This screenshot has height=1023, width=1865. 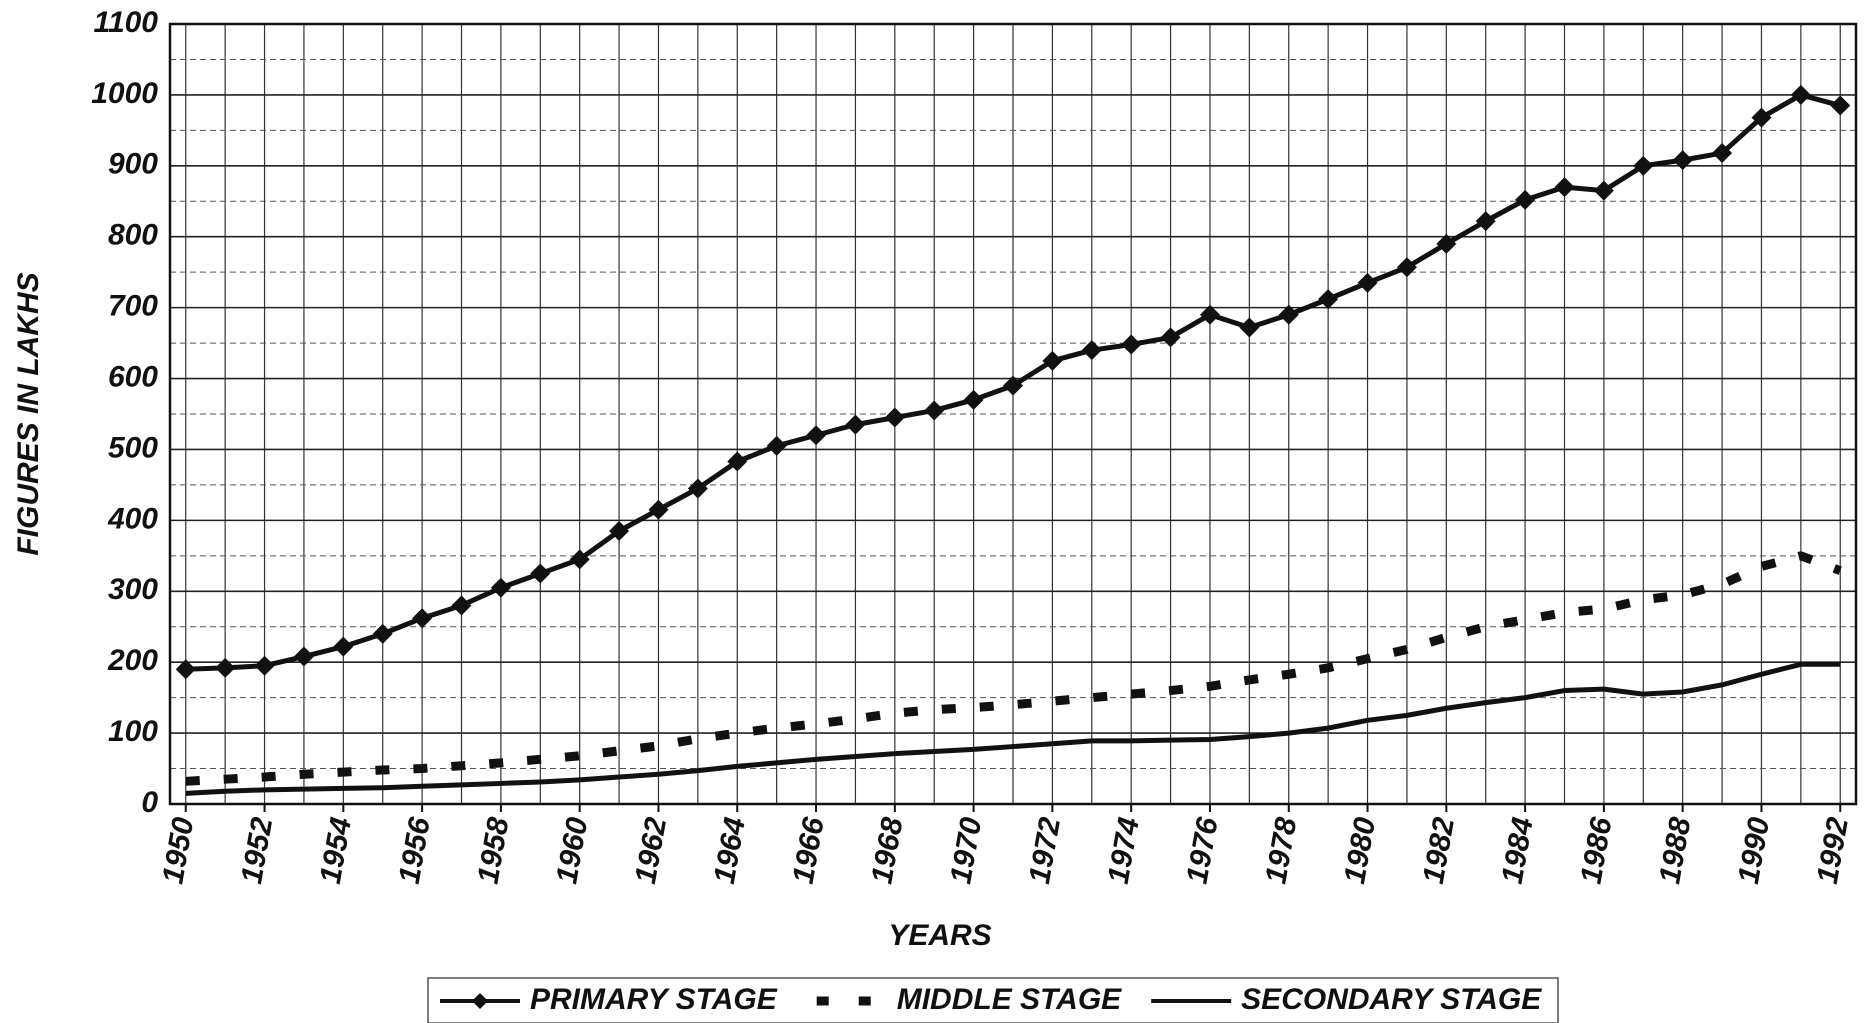 What do you see at coordinates (178, 851) in the screenshot?
I see `x-tick-label: 1950` at bounding box center [178, 851].